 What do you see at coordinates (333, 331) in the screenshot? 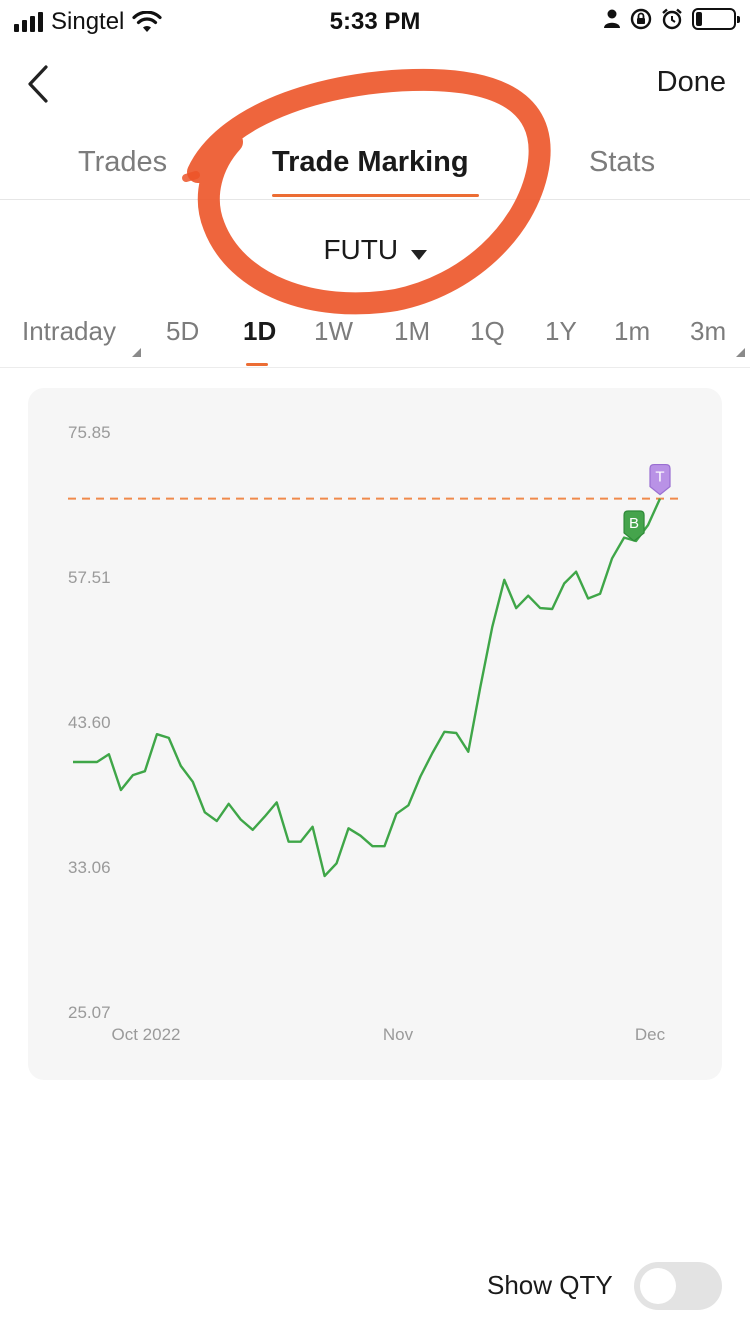
I see `period-1w: 1W` at bounding box center [333, 331].